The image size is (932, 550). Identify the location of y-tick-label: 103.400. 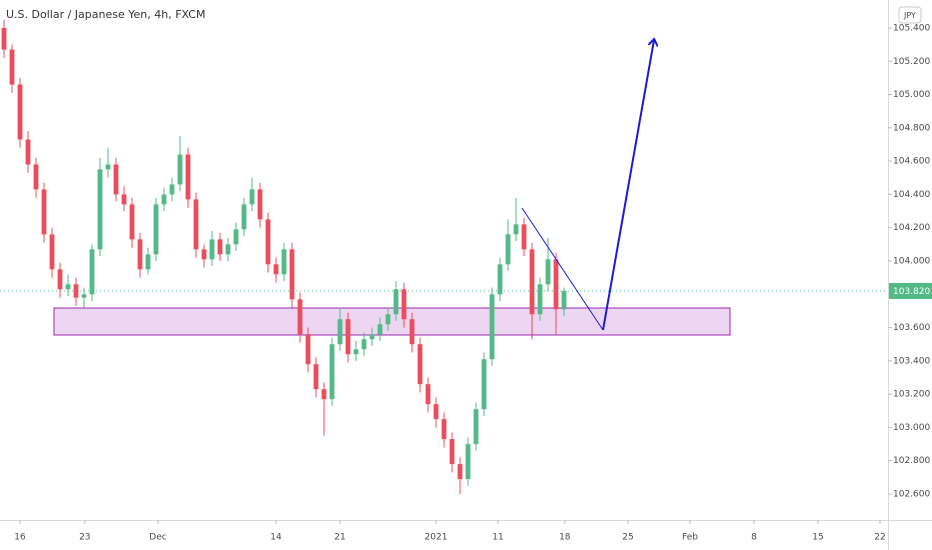
(911, 361).